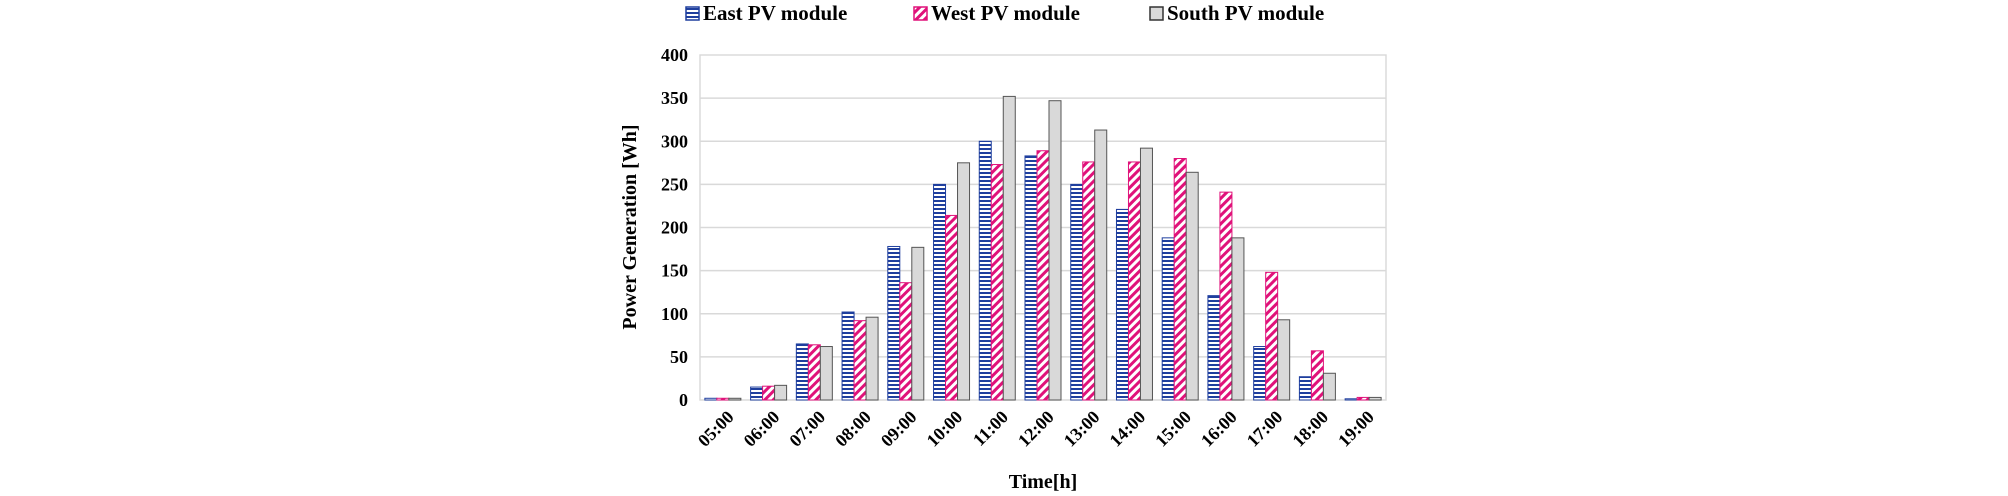 This screenshot has width=2008, height=496. I want to click on x-tick-label: 11:00, so click(990, 428).